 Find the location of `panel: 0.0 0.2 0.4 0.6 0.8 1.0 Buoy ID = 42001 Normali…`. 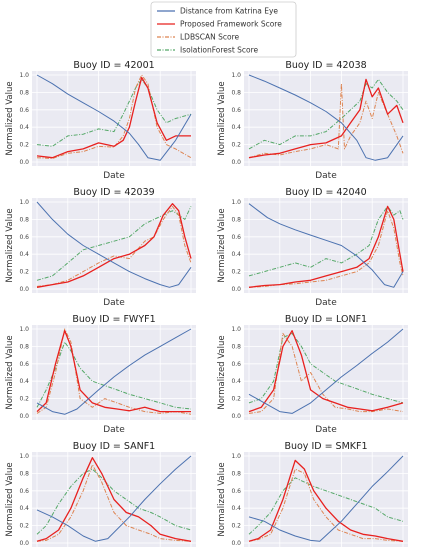

panel: 0.0 0.2 0.4 0.6 0.8 1.0 Buoy ID = 42001 Normali… is located at coordinates (100, 120).